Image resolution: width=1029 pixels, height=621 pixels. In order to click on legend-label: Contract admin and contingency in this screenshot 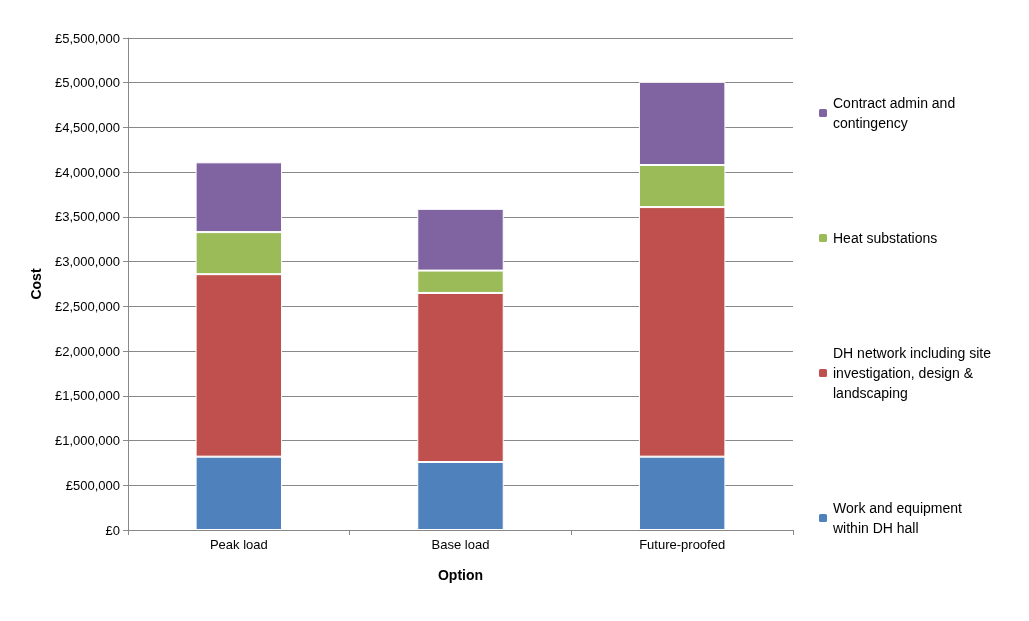, I will do `click(896, 113)`.